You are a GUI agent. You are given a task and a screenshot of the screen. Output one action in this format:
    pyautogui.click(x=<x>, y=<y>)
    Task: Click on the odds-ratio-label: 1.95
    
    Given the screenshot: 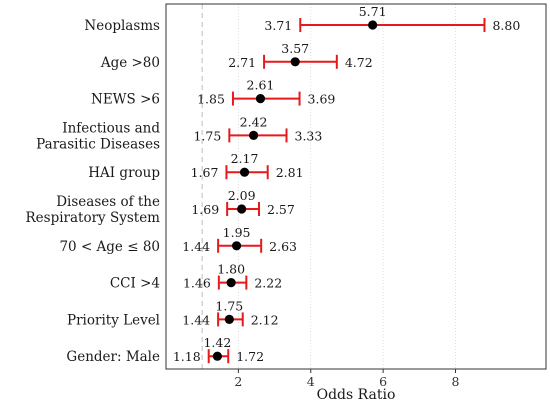 What is the action you would take?
    pyautogui.click(x=237, y=232)
    